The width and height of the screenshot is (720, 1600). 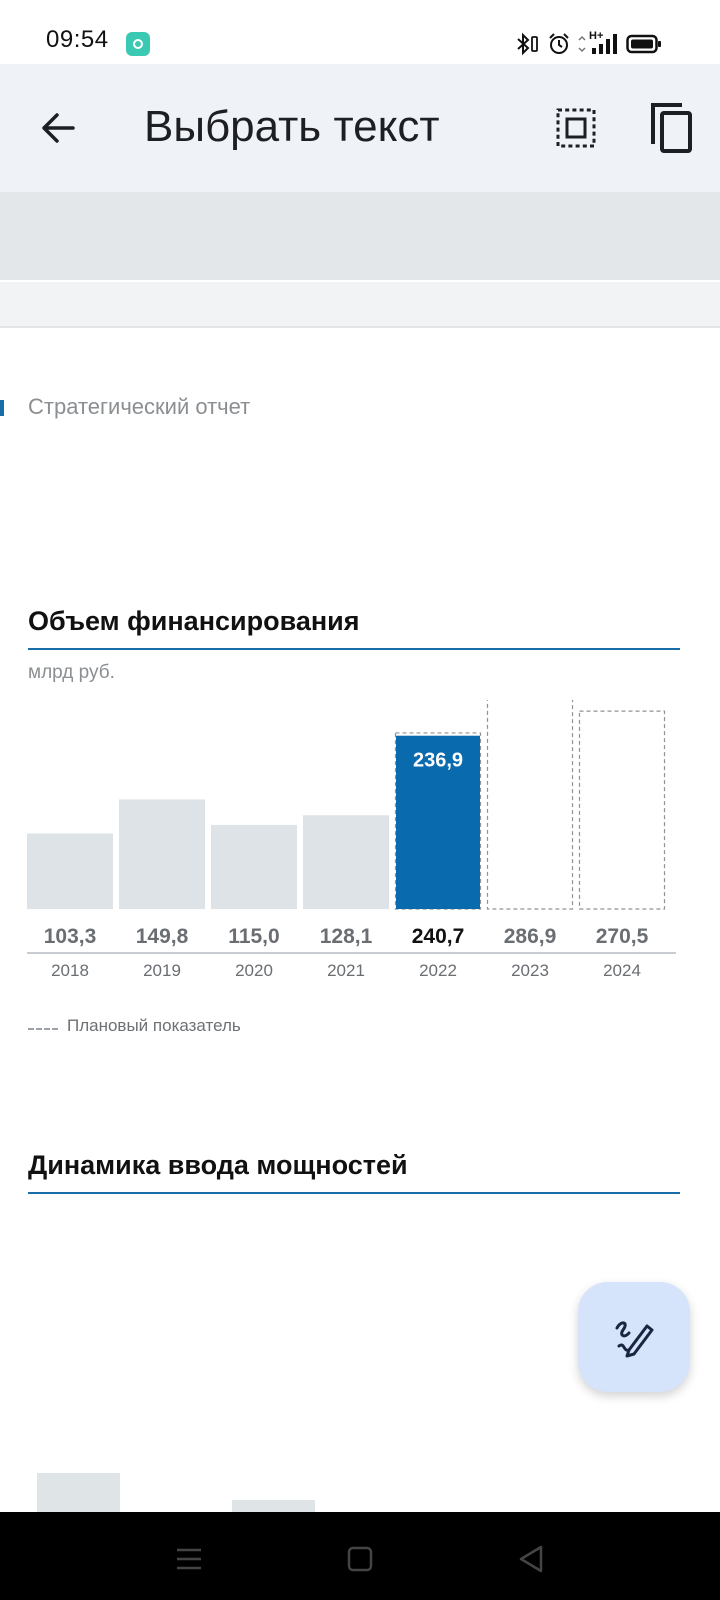 I want to click on system-navigation-bar, so click(x=360, y=1556).